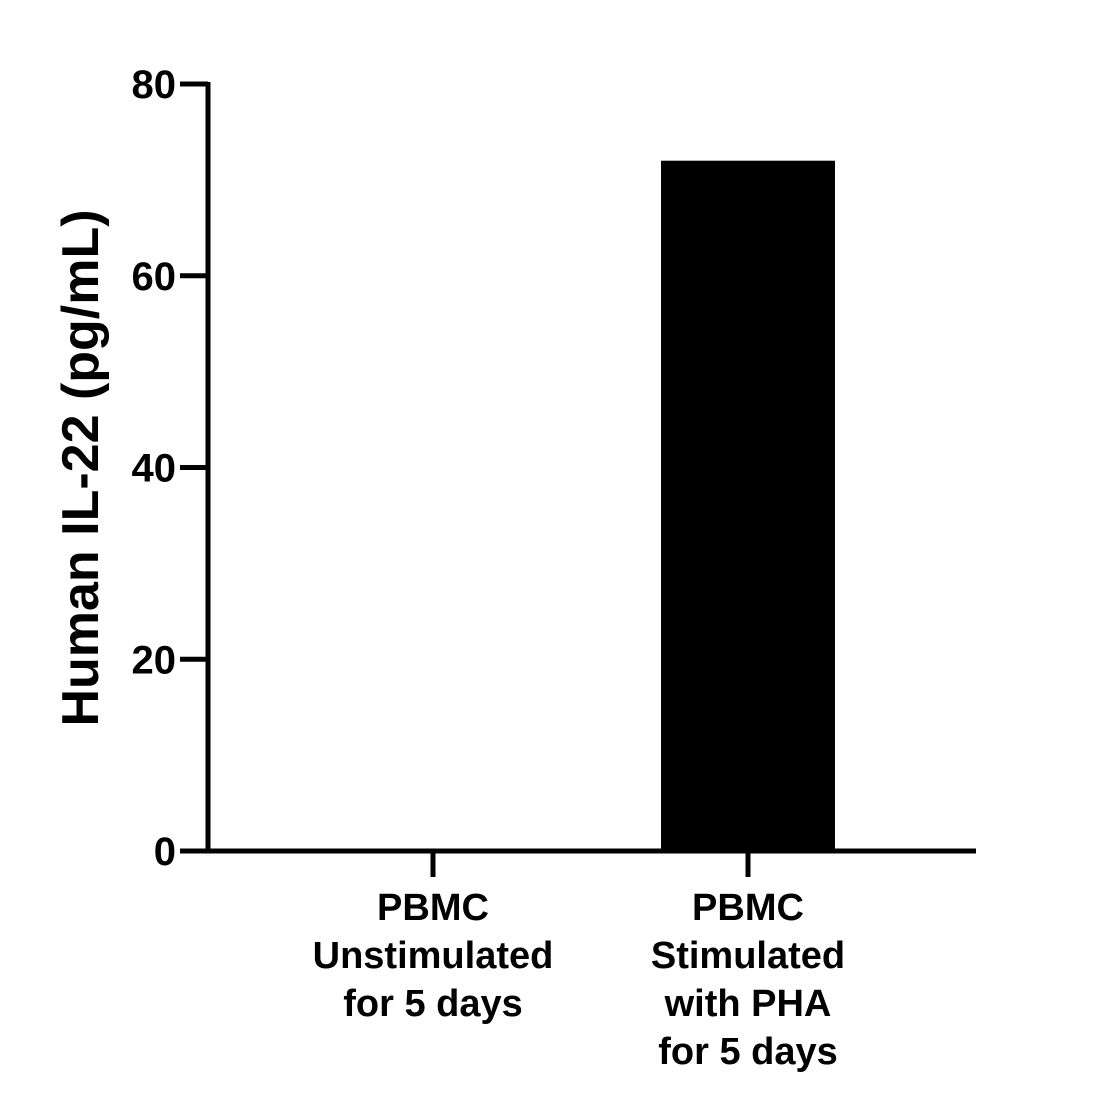  I want to click on x-category-label-2: PBMC Stimulated with PHA for 5 days, so click(748, 980).